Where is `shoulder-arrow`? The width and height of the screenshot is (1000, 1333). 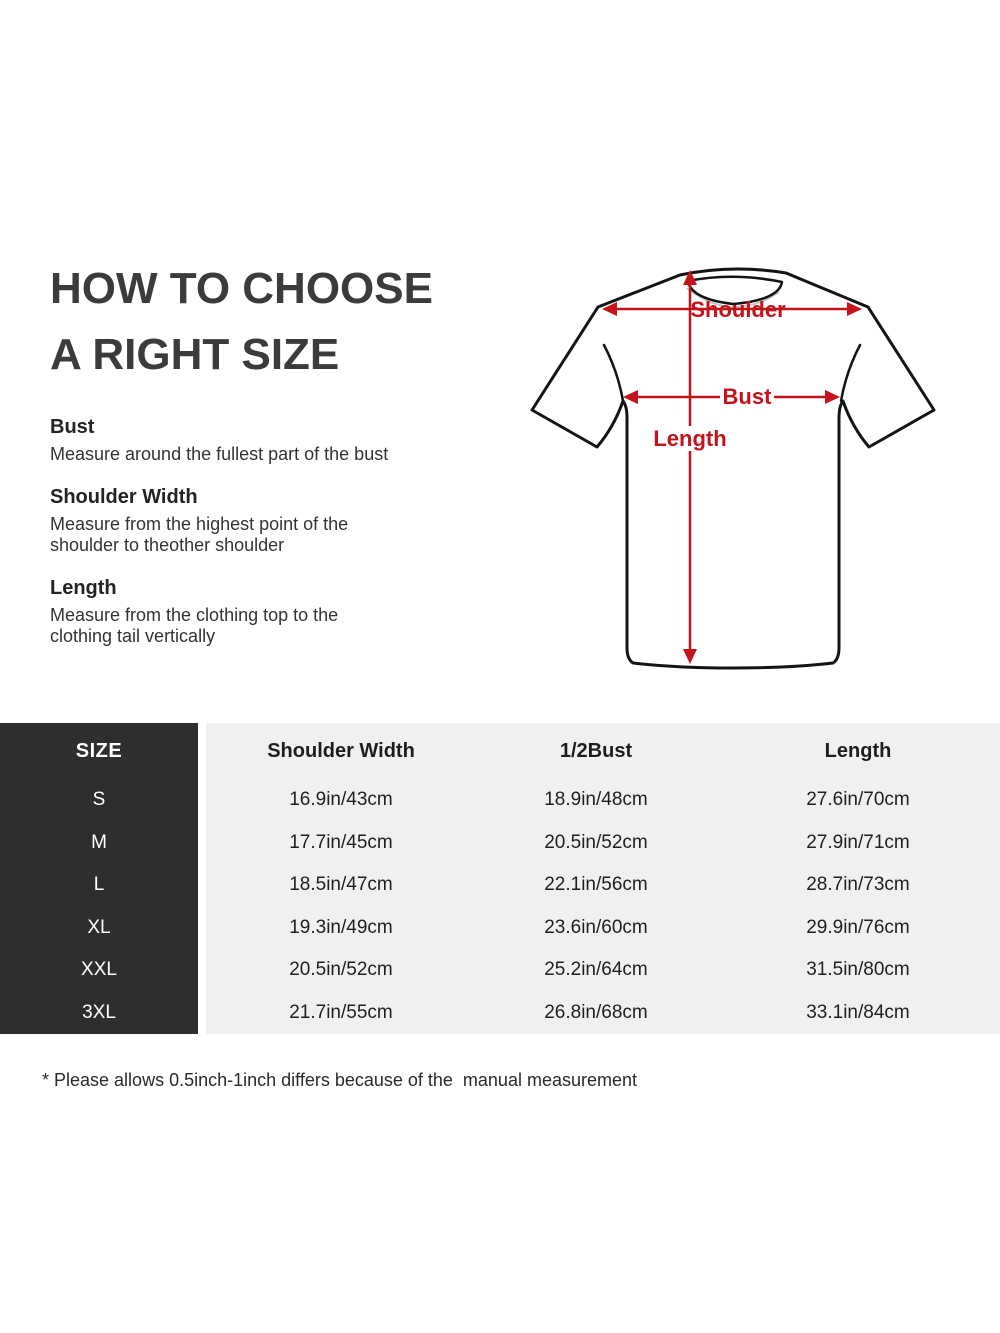 shoulder-arrow is located at coordinates (732, 309).